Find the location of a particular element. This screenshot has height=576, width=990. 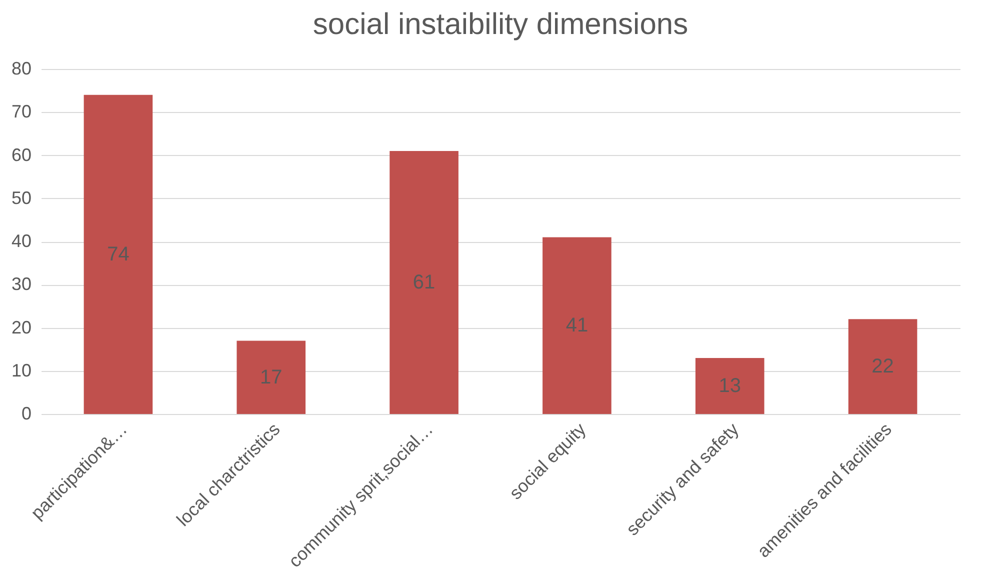

y-tick-label: 30 is located at coordinates (21, 284).